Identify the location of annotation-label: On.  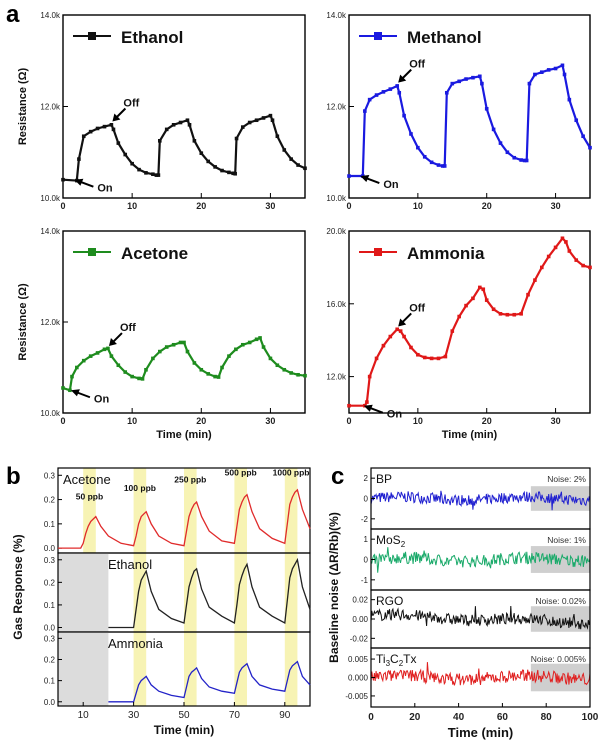
(391, 185).